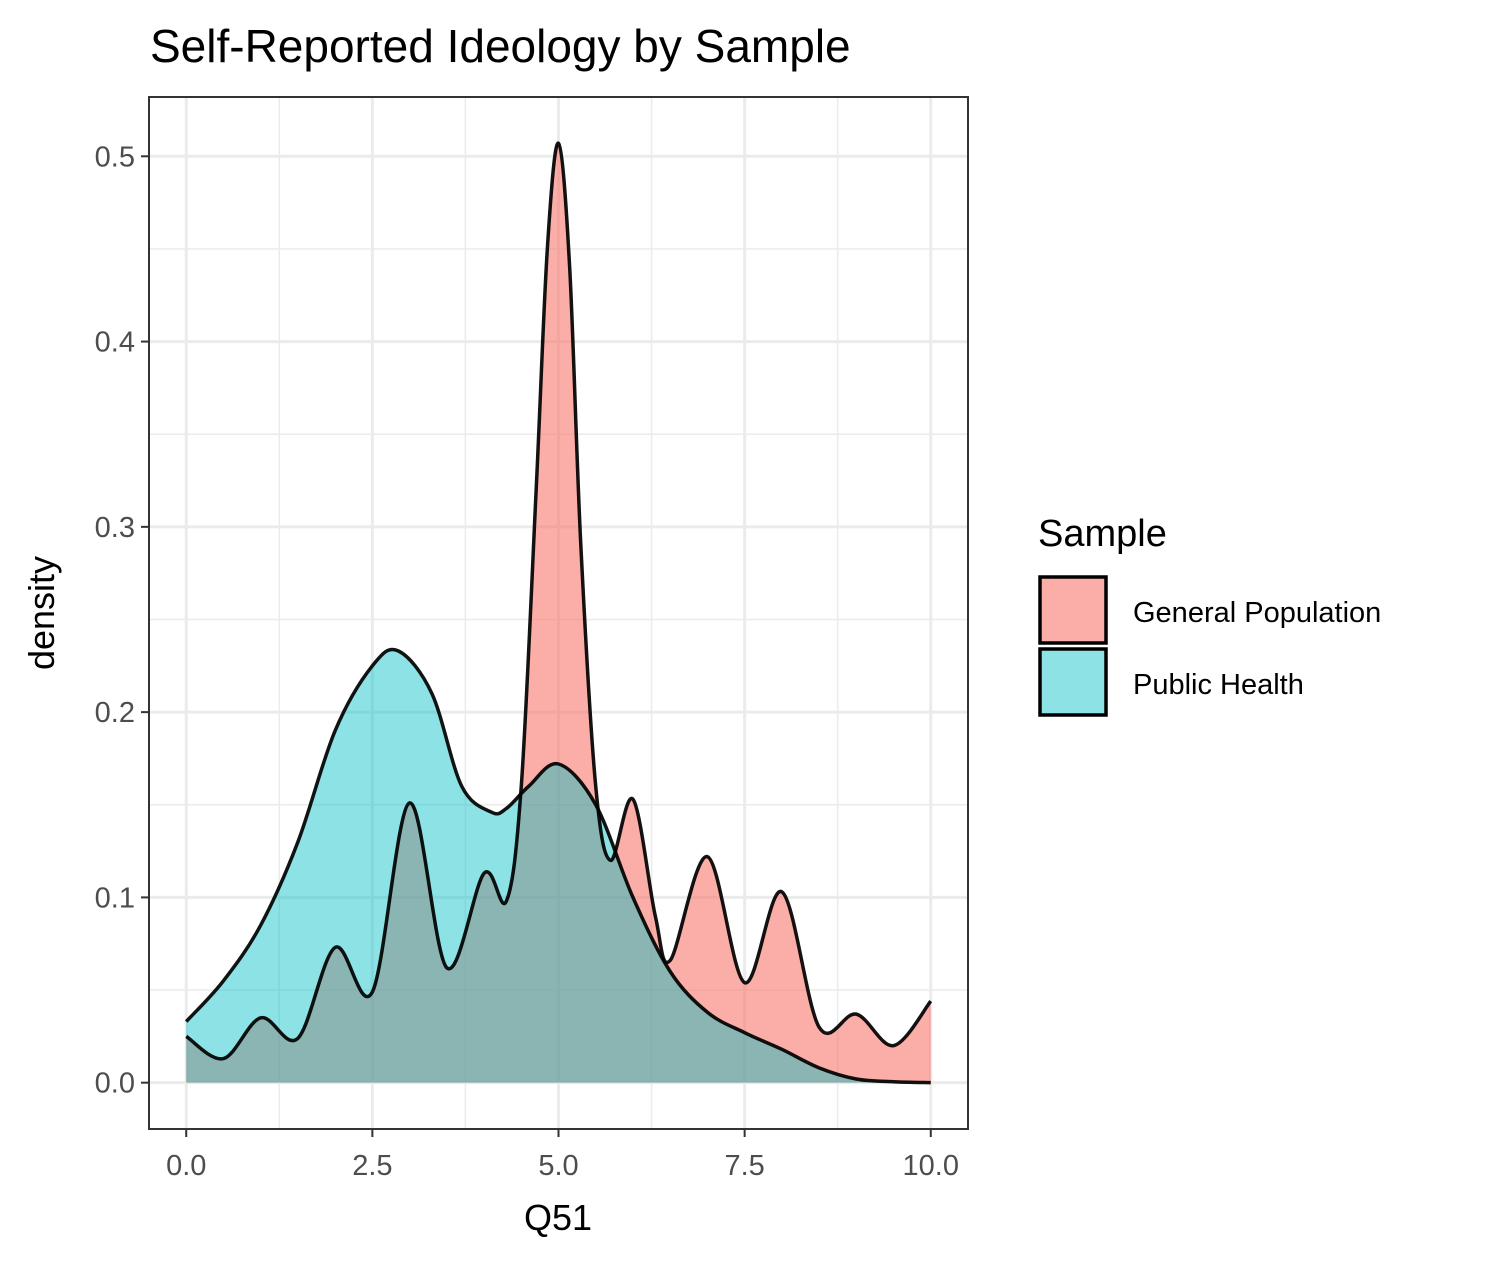  Describe the element at coordinates (558, 1166) in the screenshot. I see `x-tick-label: 5.0` at that location.